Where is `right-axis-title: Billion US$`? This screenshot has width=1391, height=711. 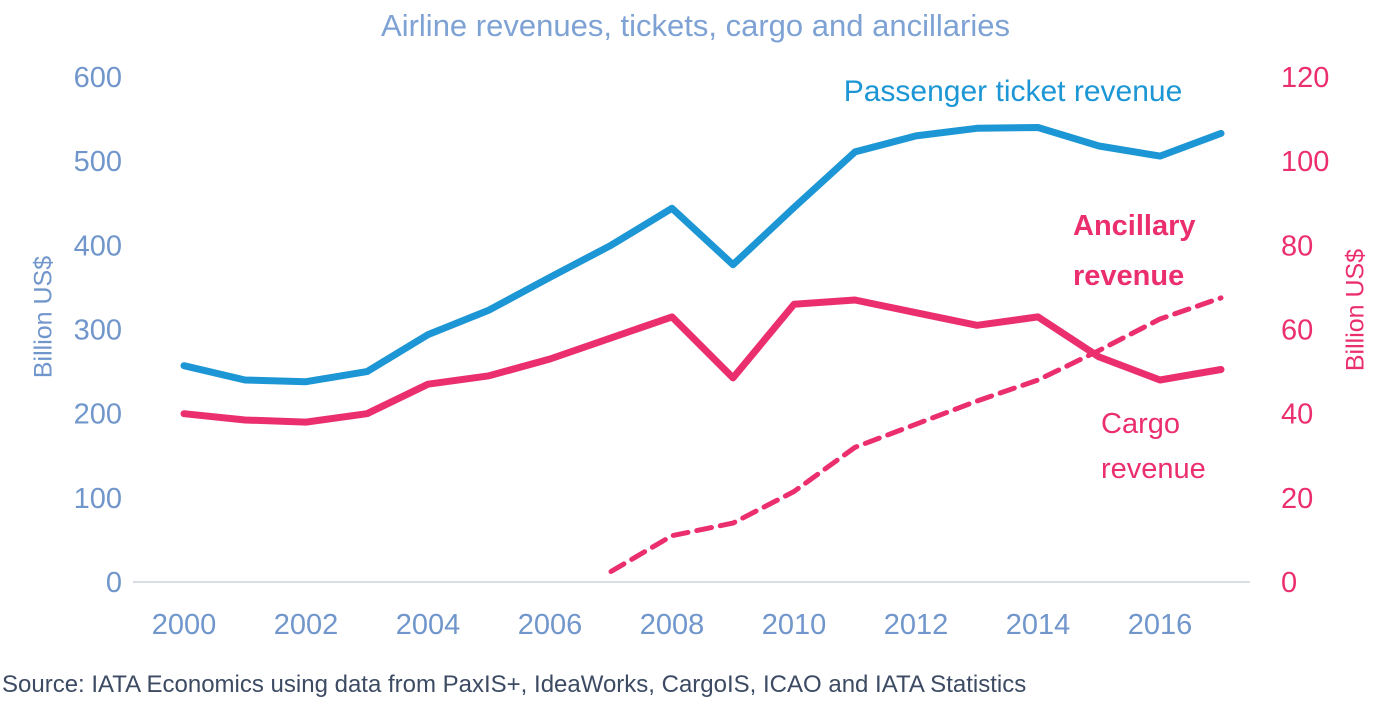
right-axis-title: Billion US$ is located at coordinates (1355, 310).